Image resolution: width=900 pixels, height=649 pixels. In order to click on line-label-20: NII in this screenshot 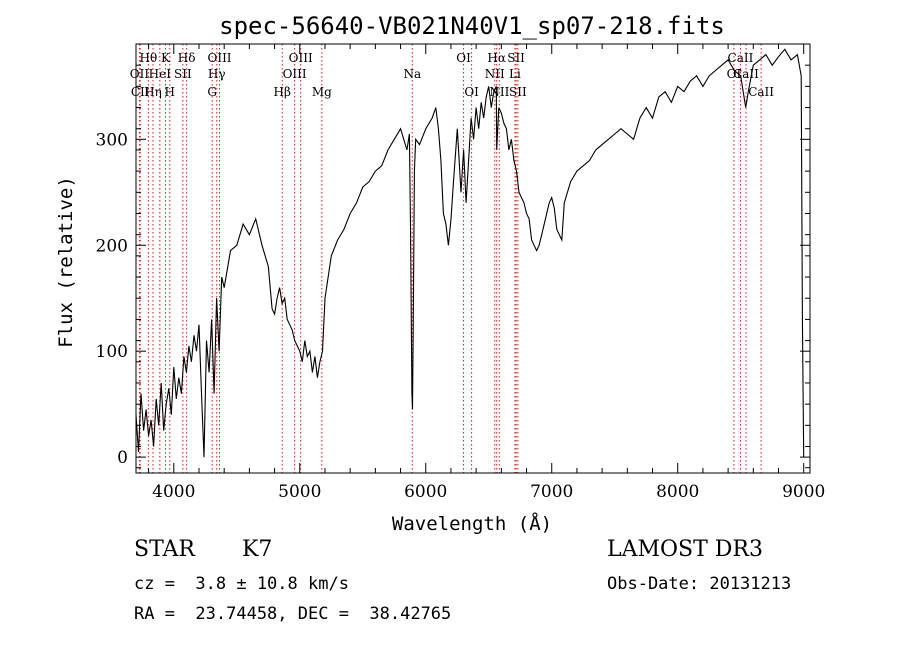, I will do `click(495, 74)`.